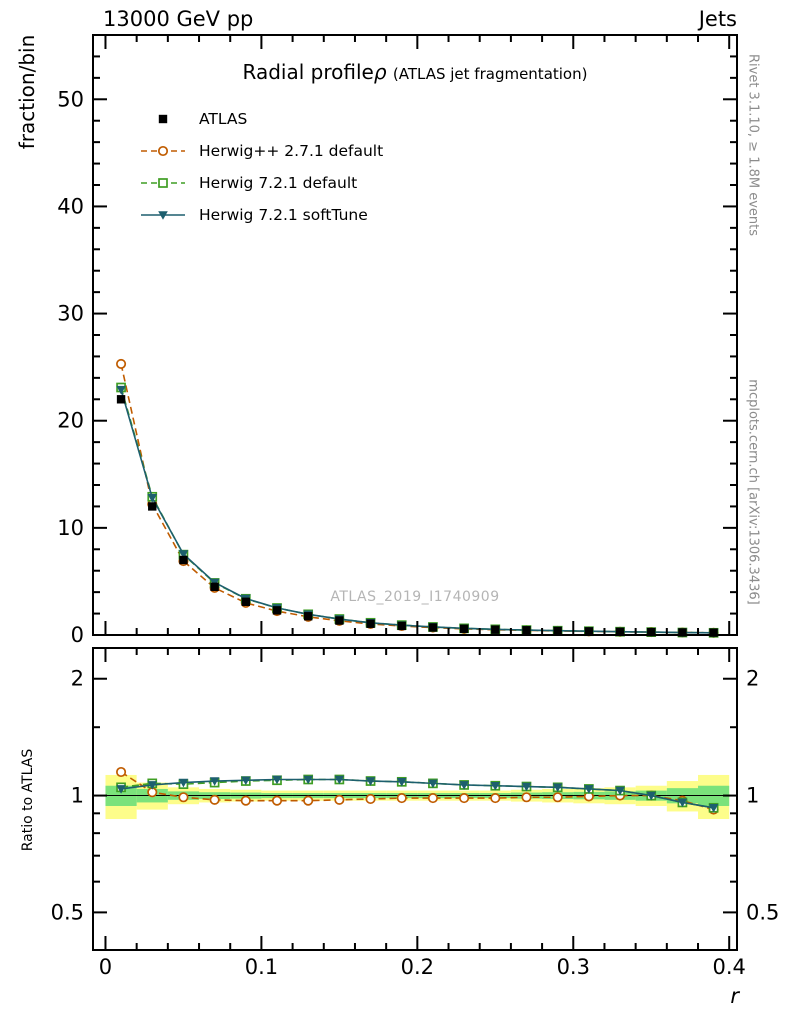  What do you see at coordinates (70, 421) in the screenshot?
I see `main-y-tick-label: 20` at bounding box center [70, 421].